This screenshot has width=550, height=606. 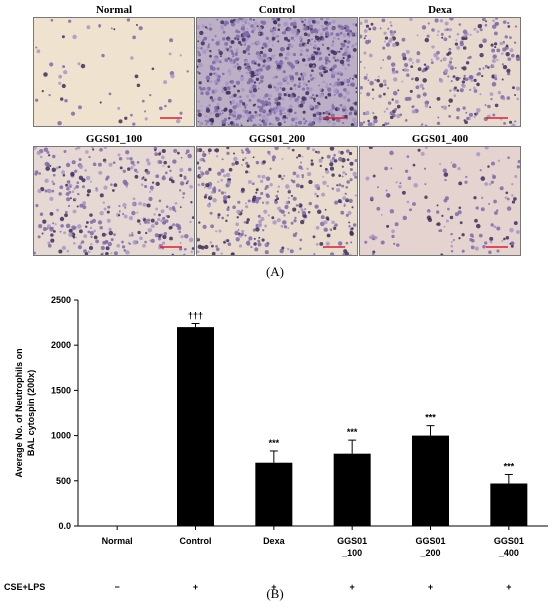 I want to click on x-tick-label: GGS01 _100, so click(x=352, y=547).